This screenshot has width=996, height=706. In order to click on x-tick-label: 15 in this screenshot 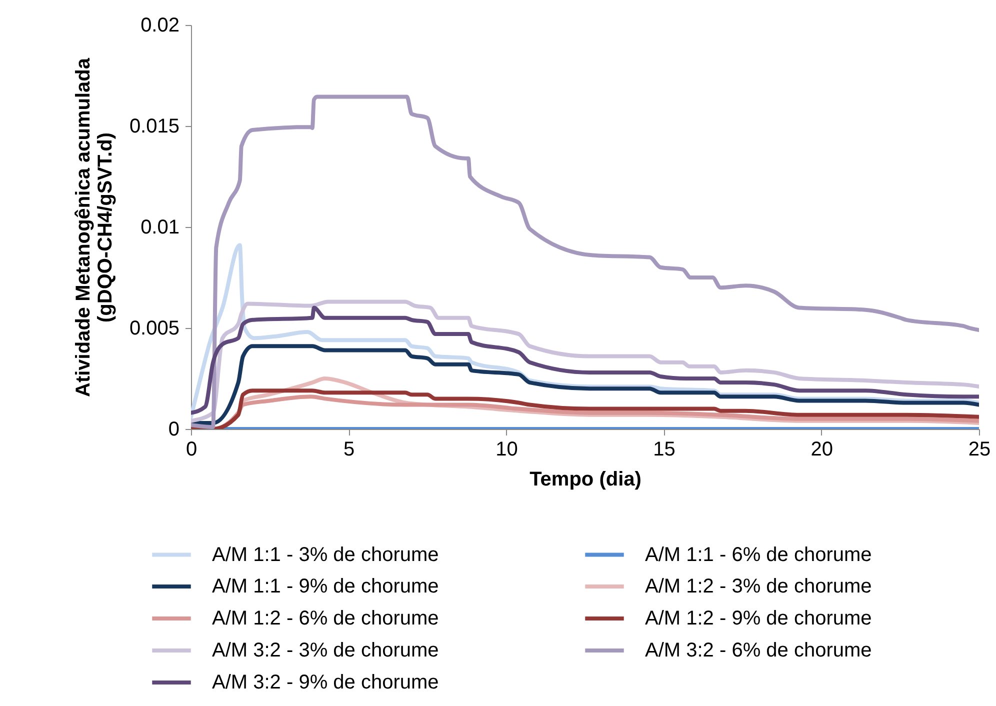, I will do `click(664, 449)`.